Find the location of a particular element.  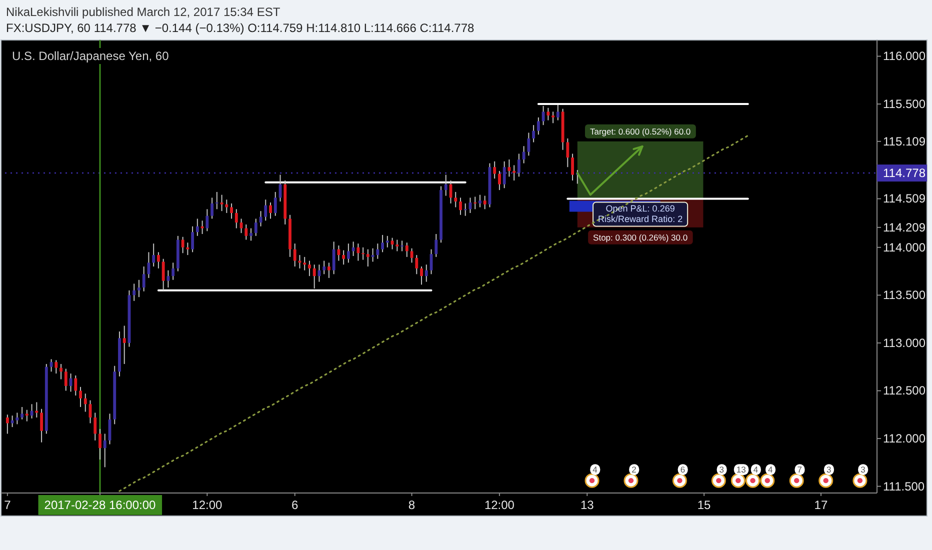

band-label: Stop: 0.300 (0.26%) 30.0 is located at coordinates (640, 237).